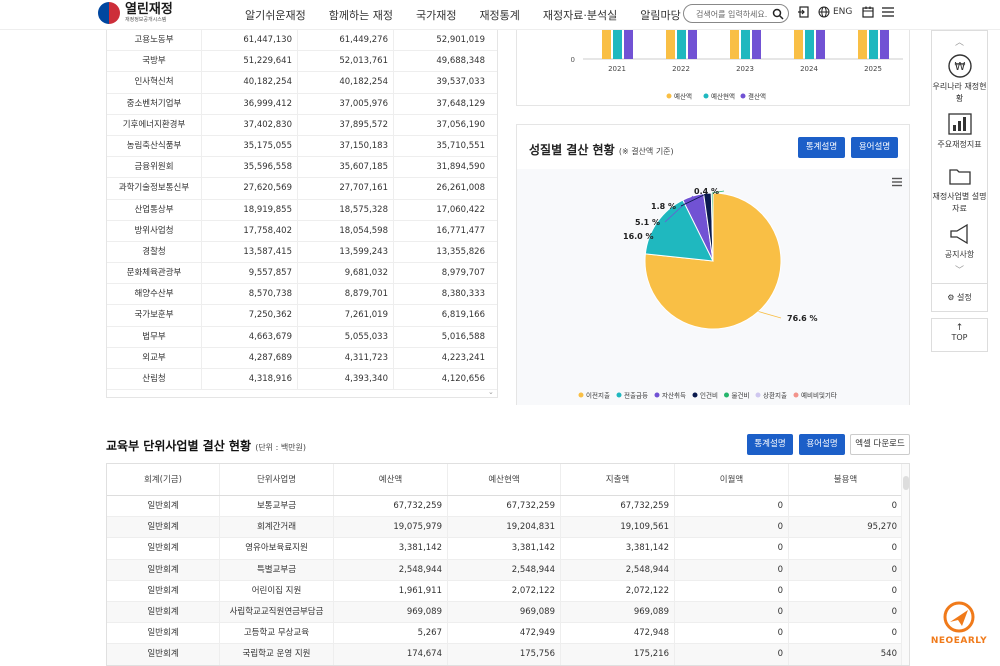 The image size is (1000, 666). I want to click on arrow-up-icon: ↑, so click(959, 328).